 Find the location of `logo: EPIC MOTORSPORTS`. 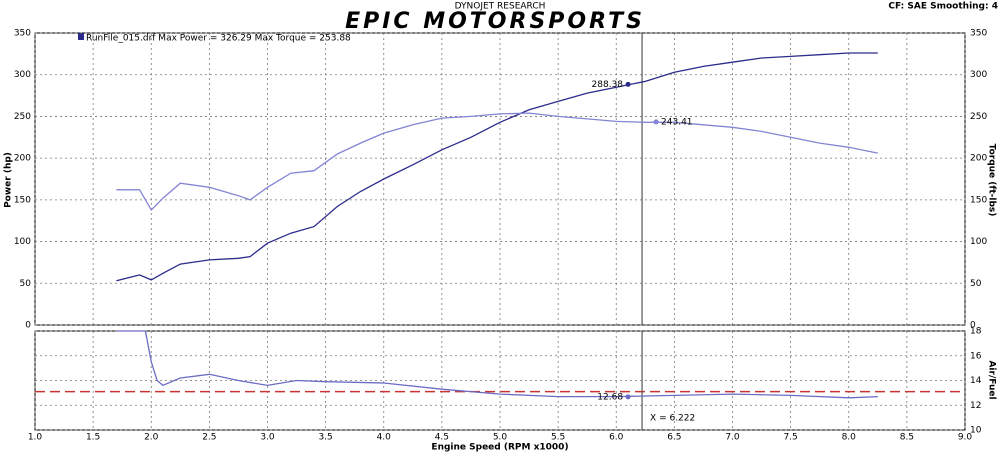

logo: EPIC MOTORSPORTS is located at coordinates (495, 21).